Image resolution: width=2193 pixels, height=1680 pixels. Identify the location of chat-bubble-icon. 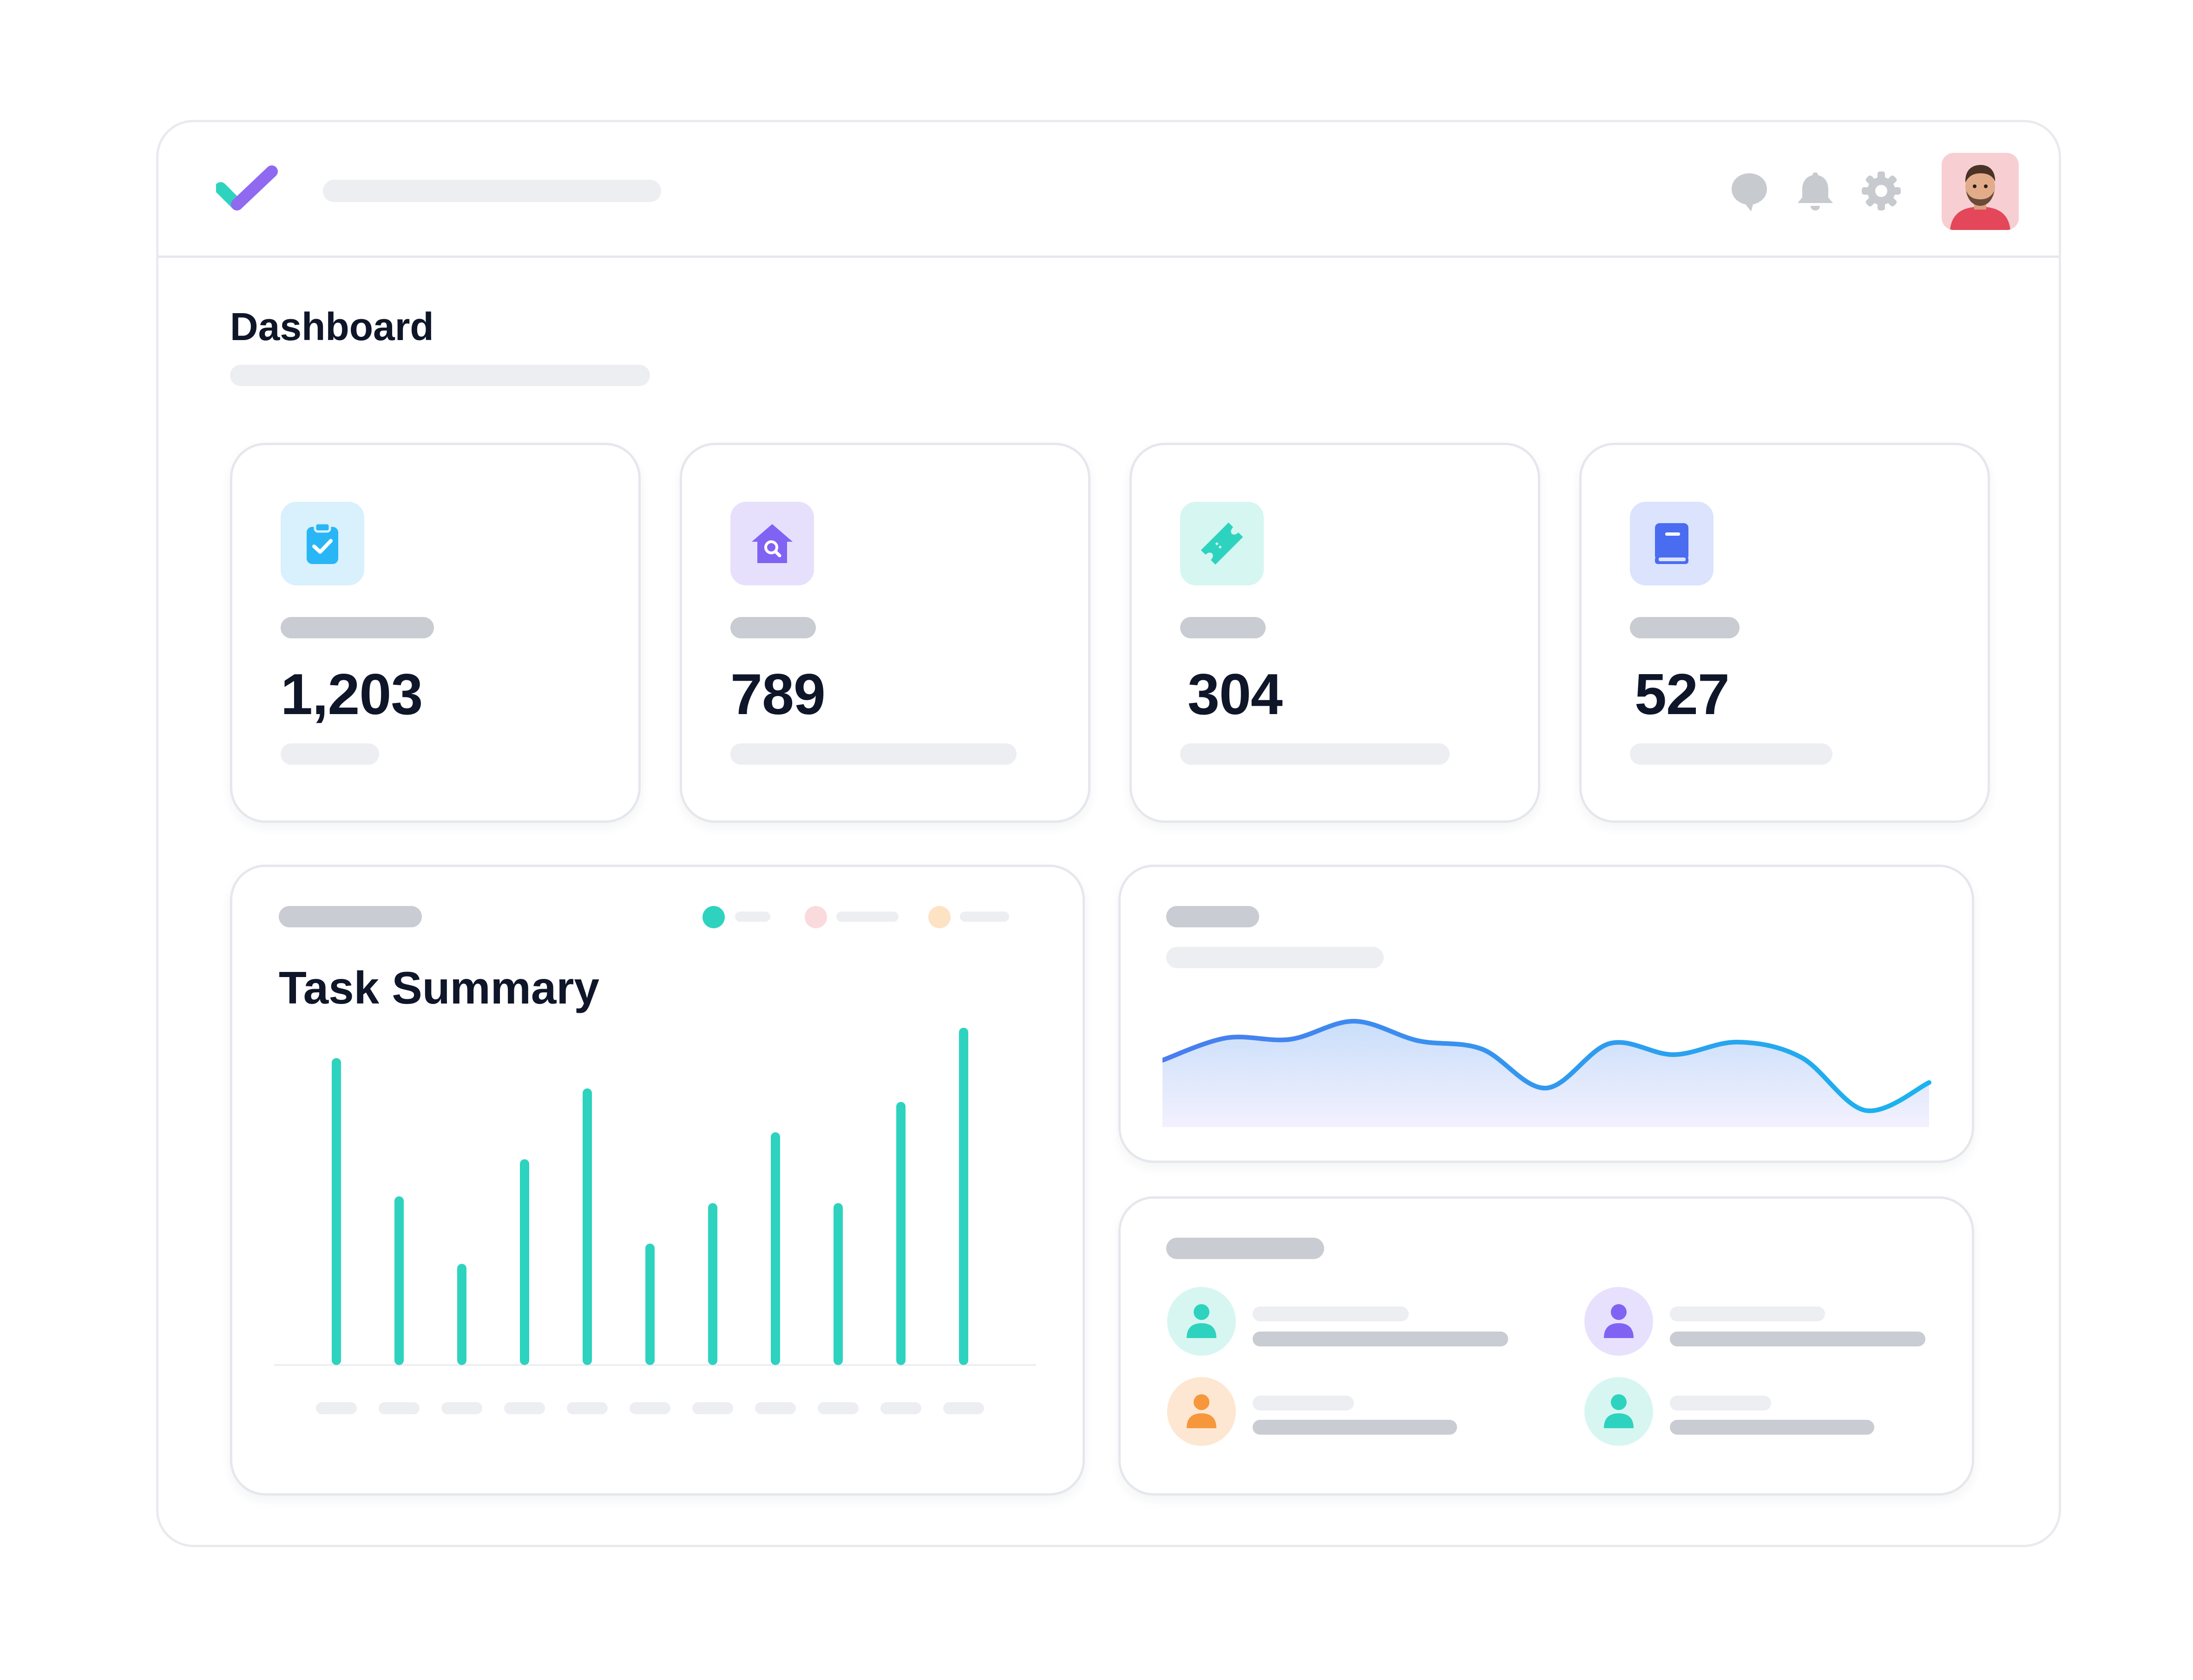
(1750, 191).